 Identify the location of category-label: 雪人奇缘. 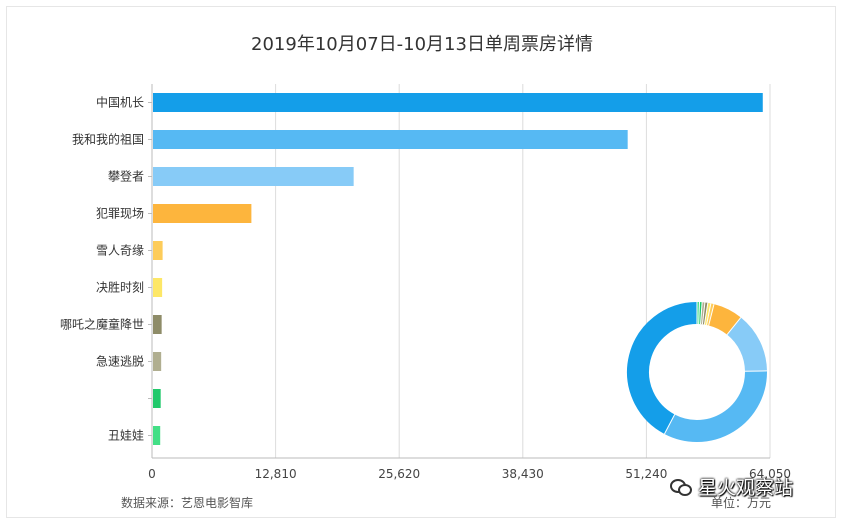
(120, 251).